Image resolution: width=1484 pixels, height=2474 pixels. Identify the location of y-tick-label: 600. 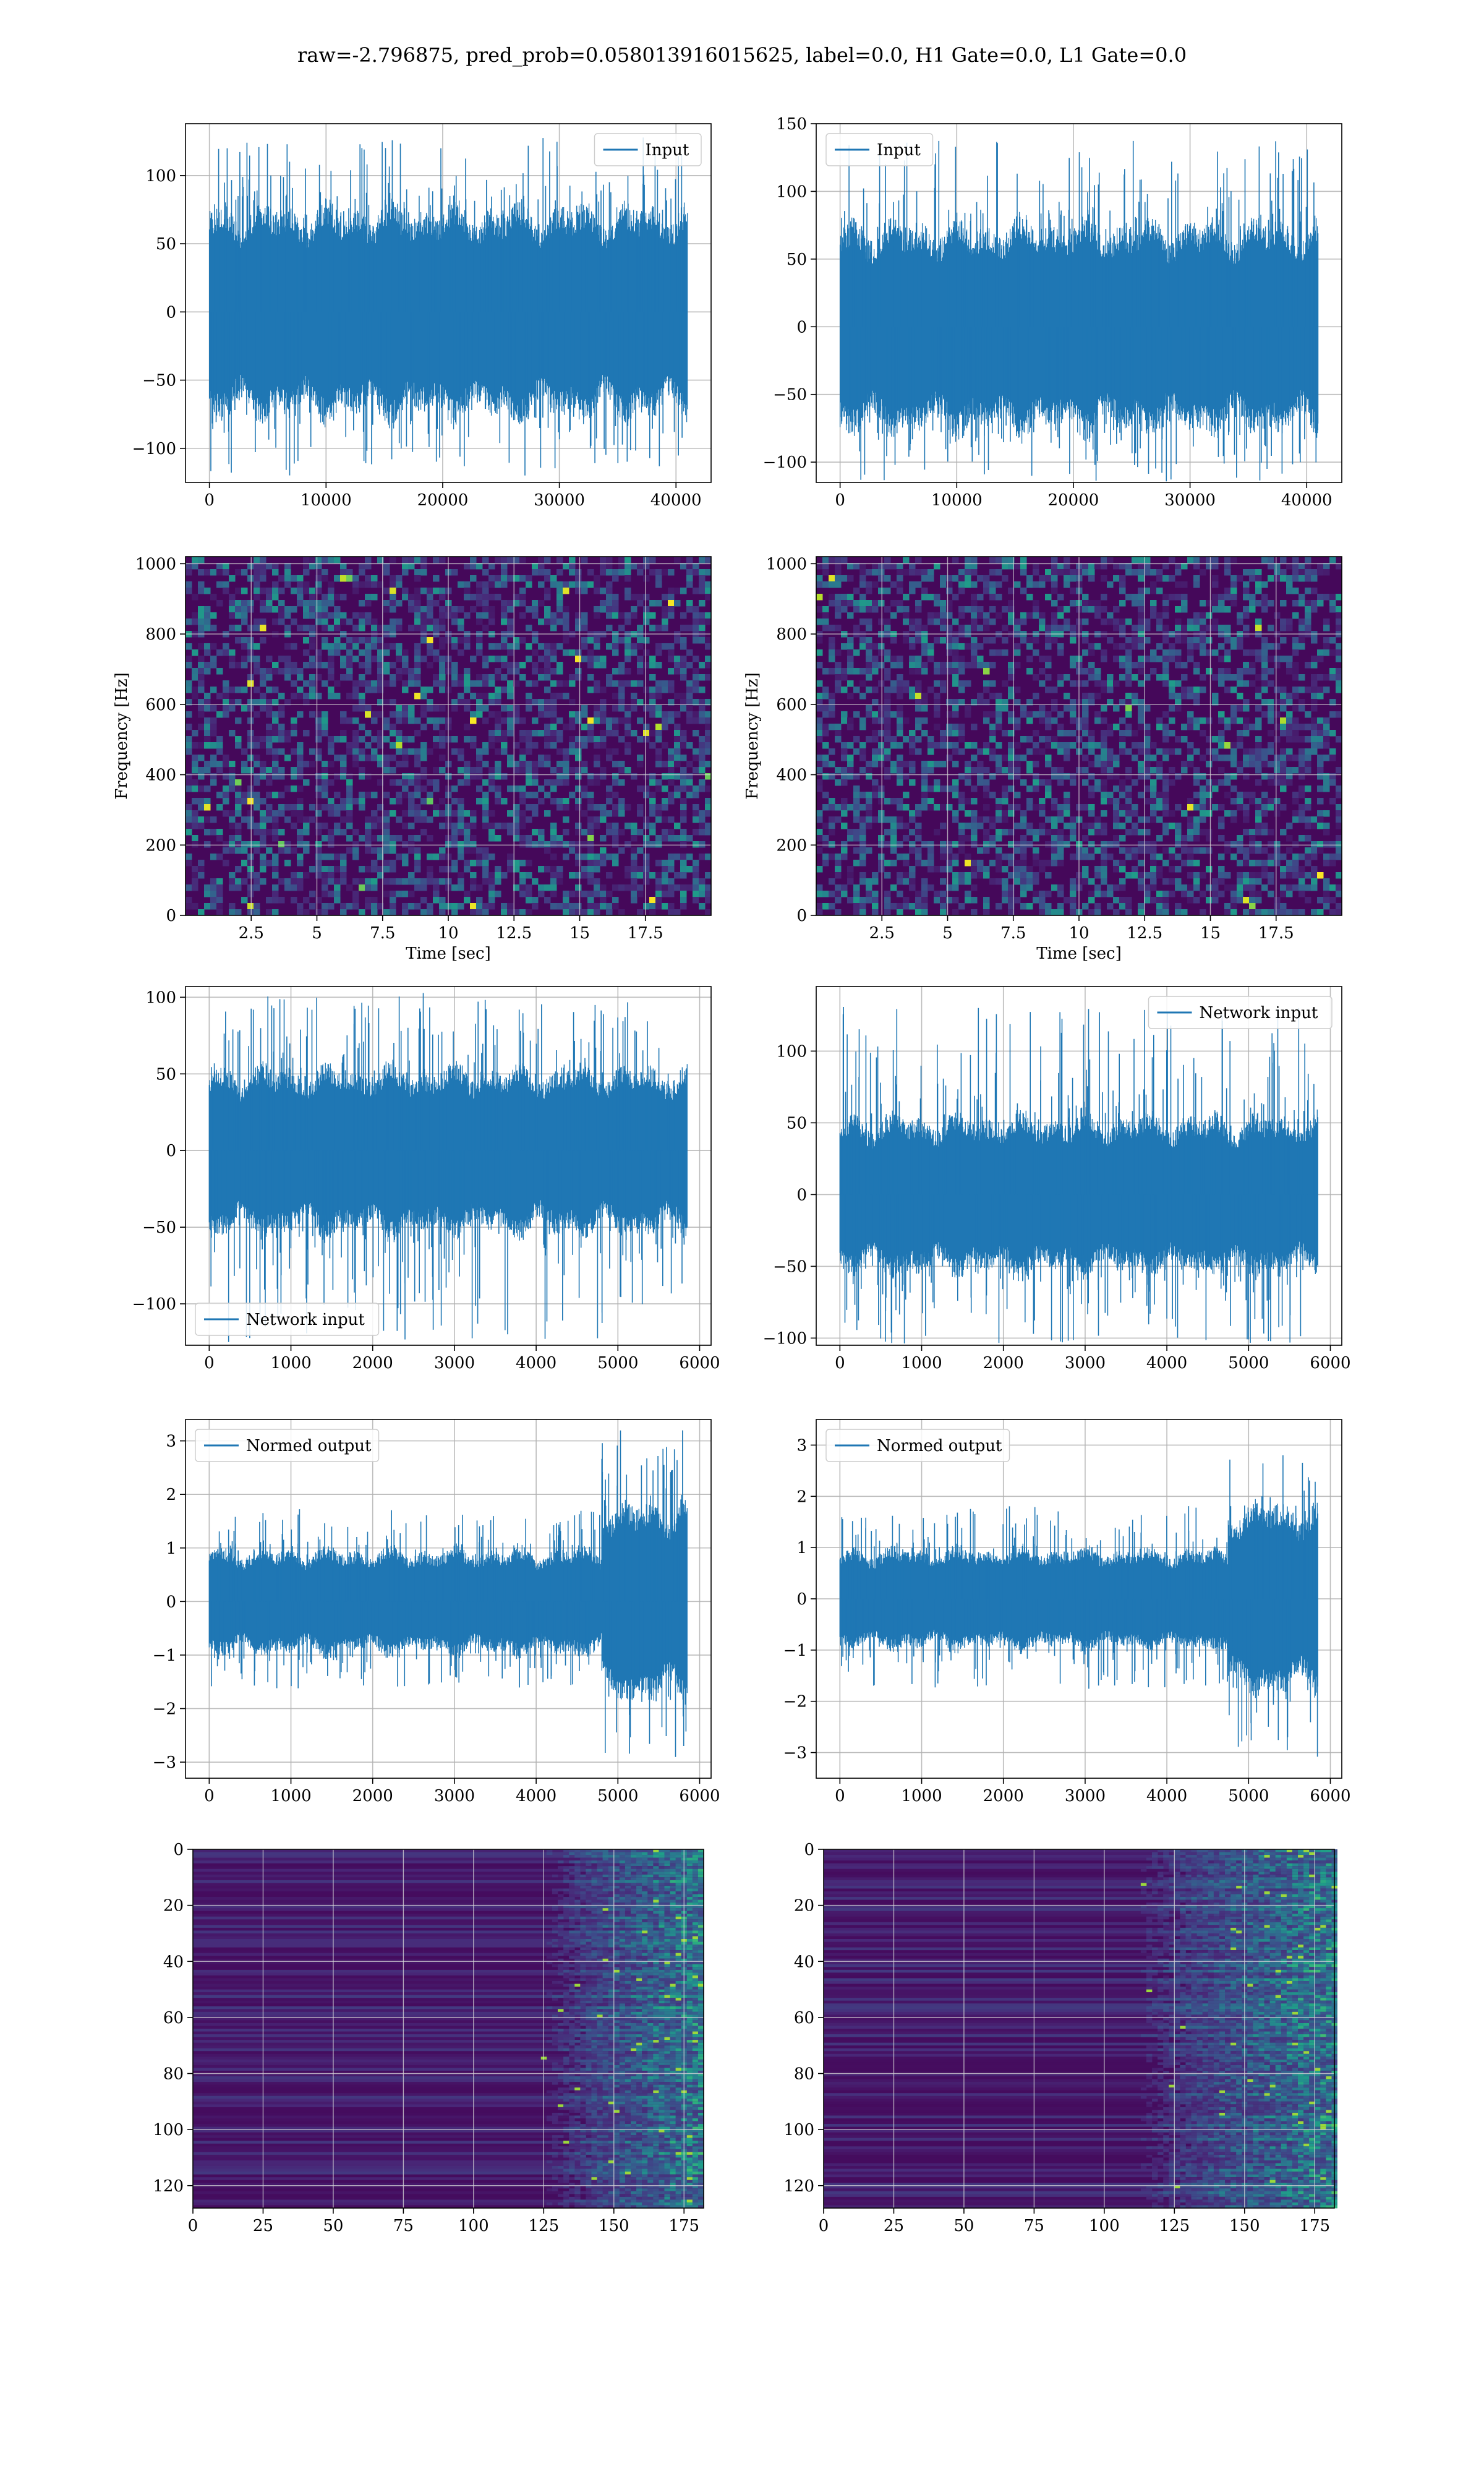
(160, 705).